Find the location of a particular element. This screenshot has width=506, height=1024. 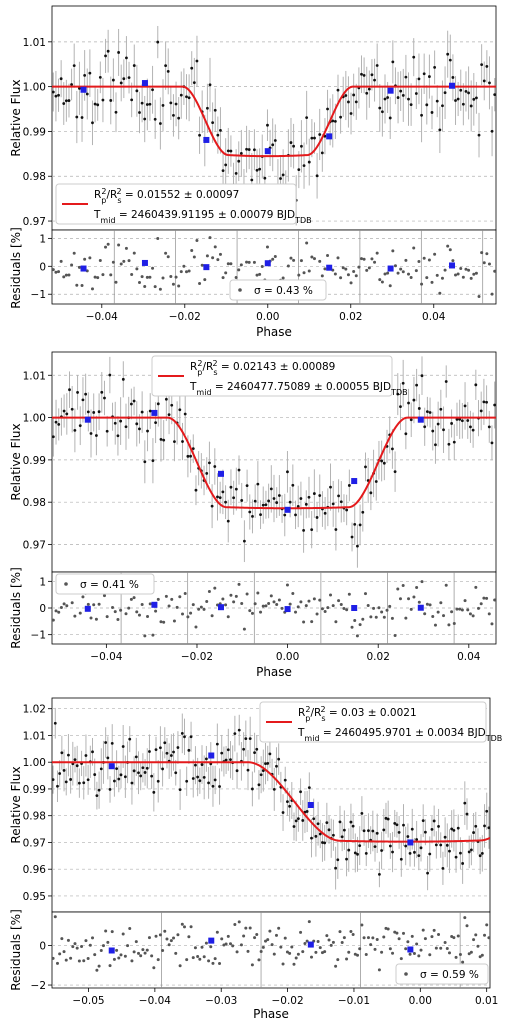

model-curve is located at coordinates (271, 802).